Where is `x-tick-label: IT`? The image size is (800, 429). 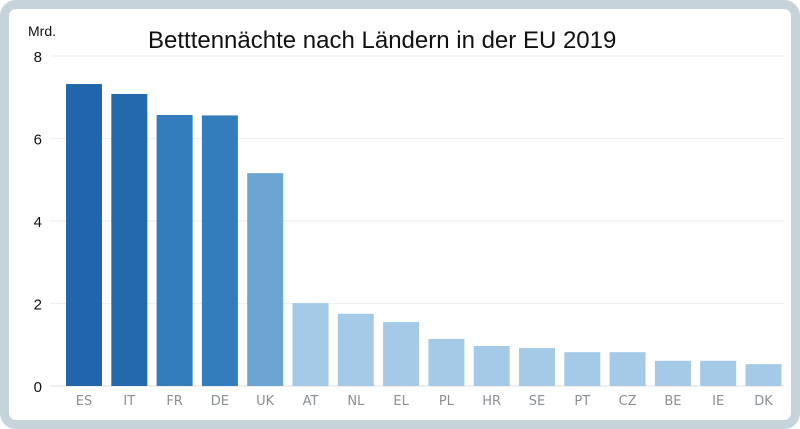 x-tick-label: IT is located at coordinates (129, 401).